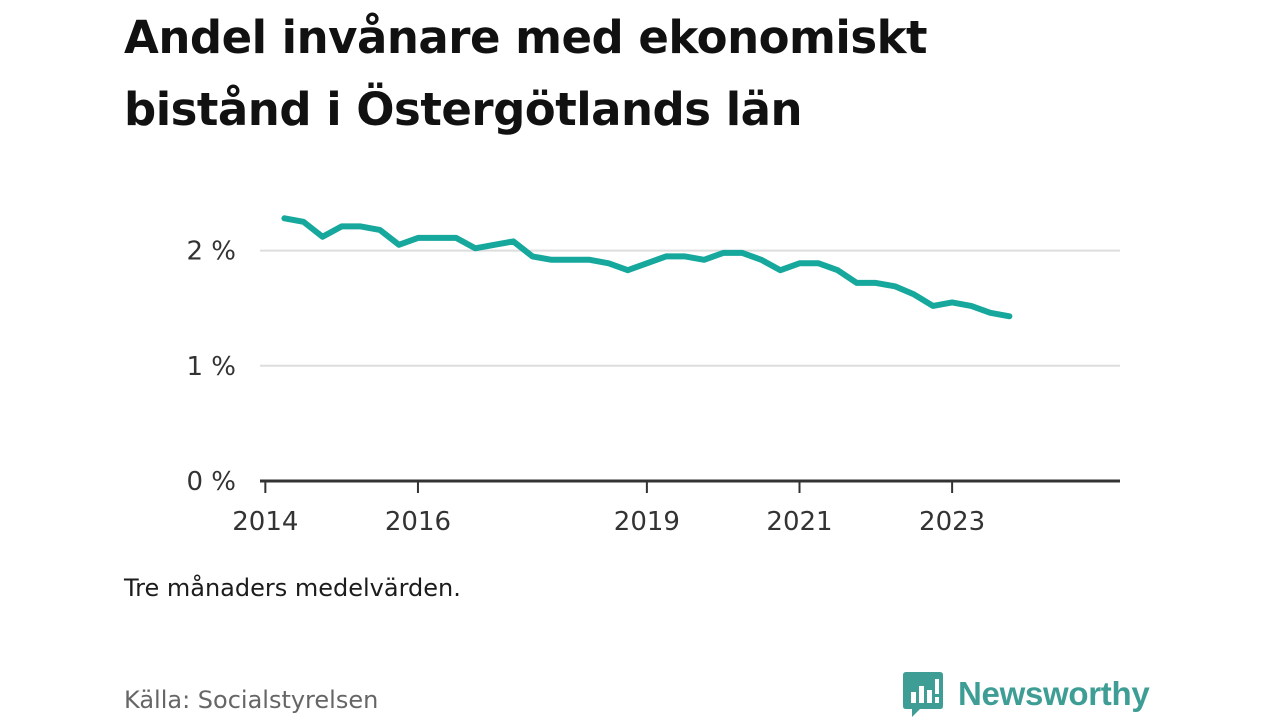 The image size is (1280, 720). What do you see at coordinates (211, 252) in the screenshot?
I see `y-tick-label: 2 %` at bounding box center [211, 252].